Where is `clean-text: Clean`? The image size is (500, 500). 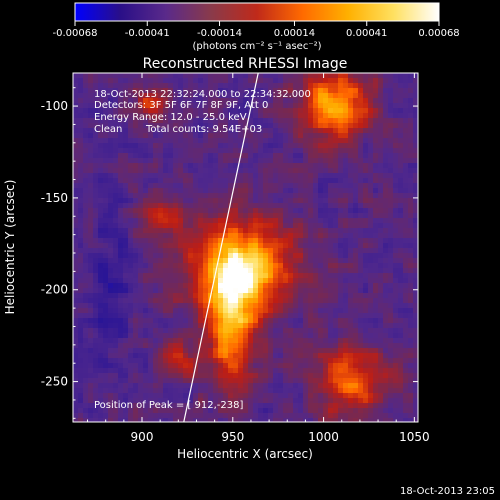 clean-text: Clean is located at coordinates (108, 129).